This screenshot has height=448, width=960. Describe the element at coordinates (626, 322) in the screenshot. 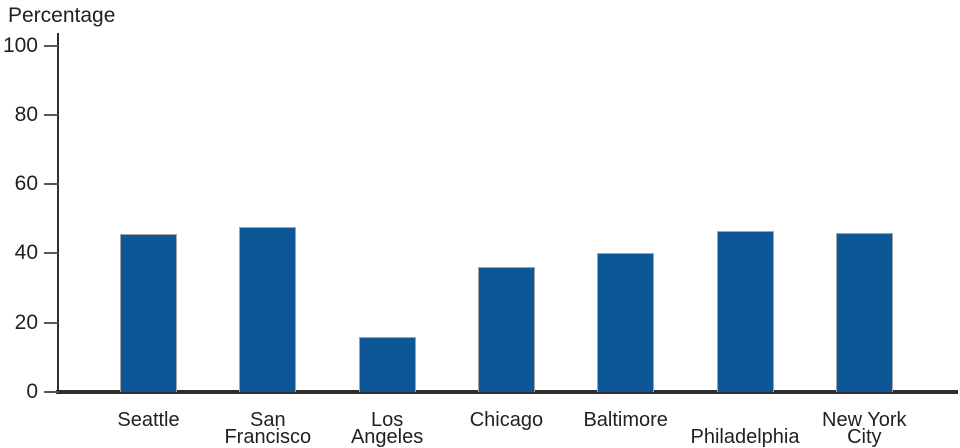

I see `bar-baltimore` at that location.